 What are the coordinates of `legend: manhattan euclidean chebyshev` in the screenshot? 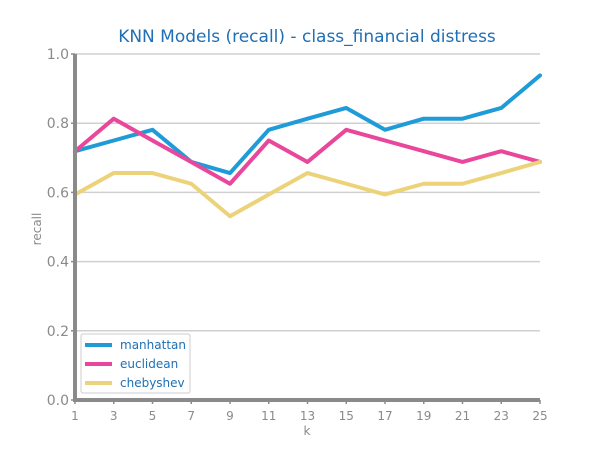 It's located at (135, 363).